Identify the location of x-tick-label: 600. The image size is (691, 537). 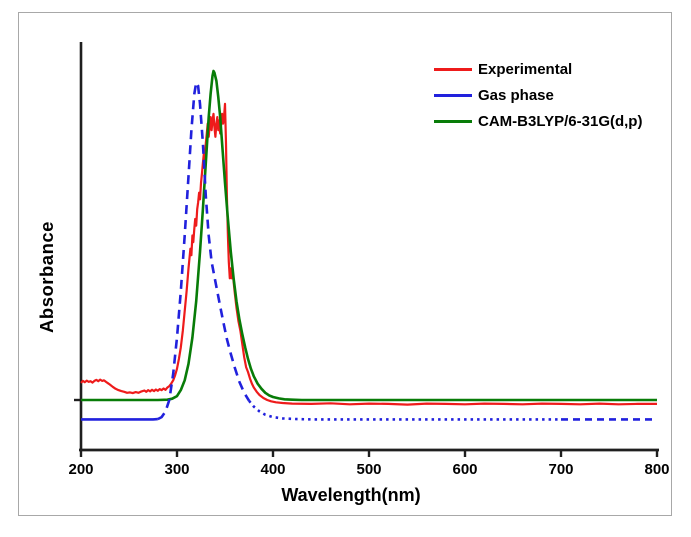
(464, 469).